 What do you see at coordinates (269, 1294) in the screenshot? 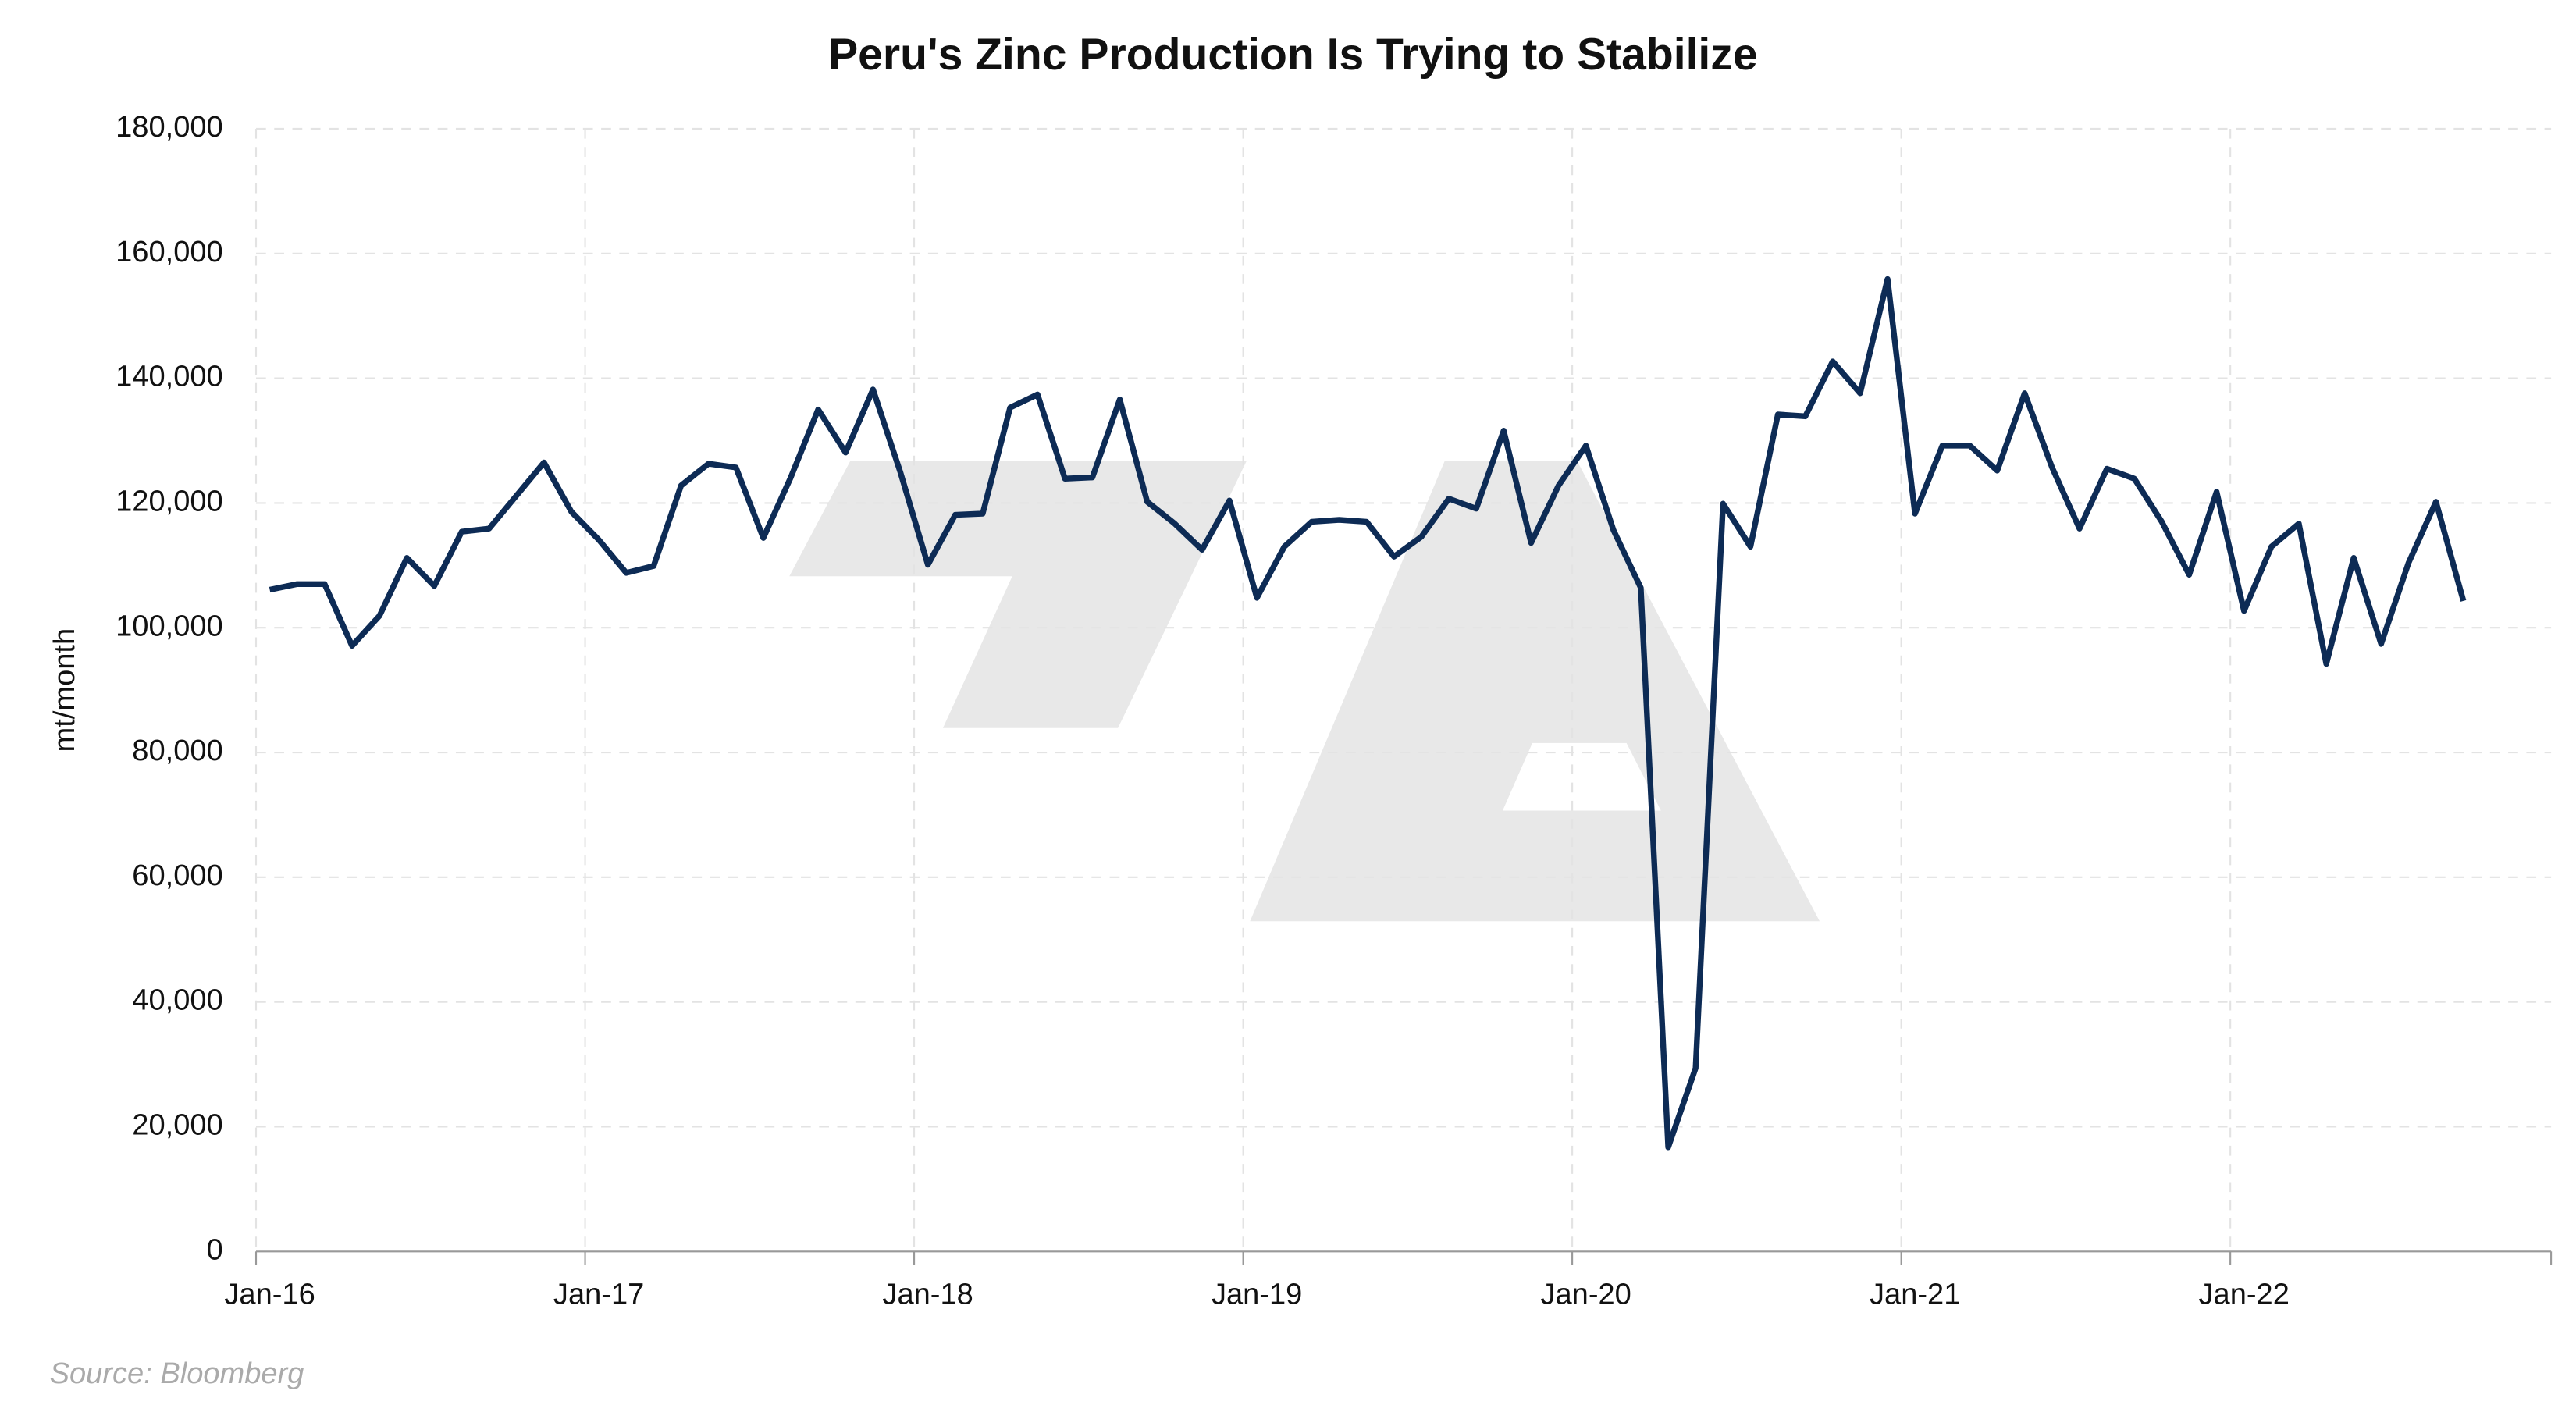
I see `x-tick-label: Jan-16` at bounding box center [269, 1294].